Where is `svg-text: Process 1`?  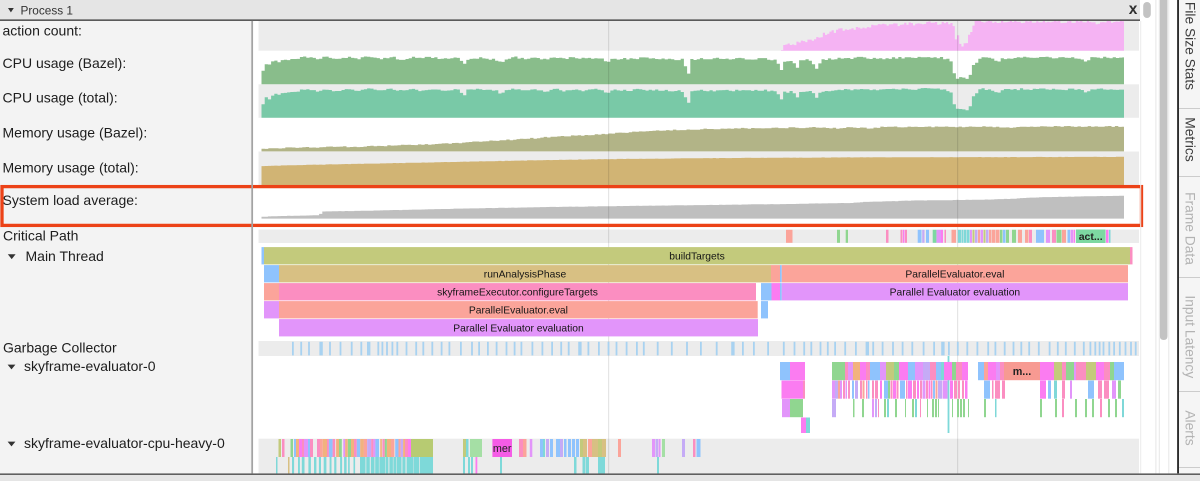 svg-text: Process 1 is located at coordinates (47, 10).